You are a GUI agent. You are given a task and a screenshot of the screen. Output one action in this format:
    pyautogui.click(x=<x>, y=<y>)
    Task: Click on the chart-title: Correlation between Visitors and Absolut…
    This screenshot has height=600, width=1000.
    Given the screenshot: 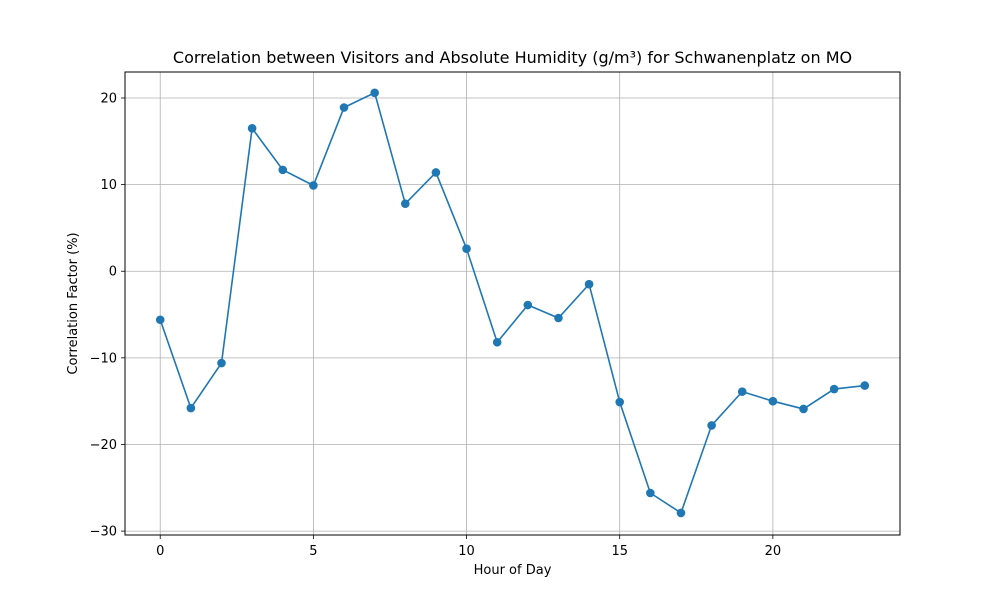 What is the action you would take?
    pyautogui.click(x=512, y=57)
    